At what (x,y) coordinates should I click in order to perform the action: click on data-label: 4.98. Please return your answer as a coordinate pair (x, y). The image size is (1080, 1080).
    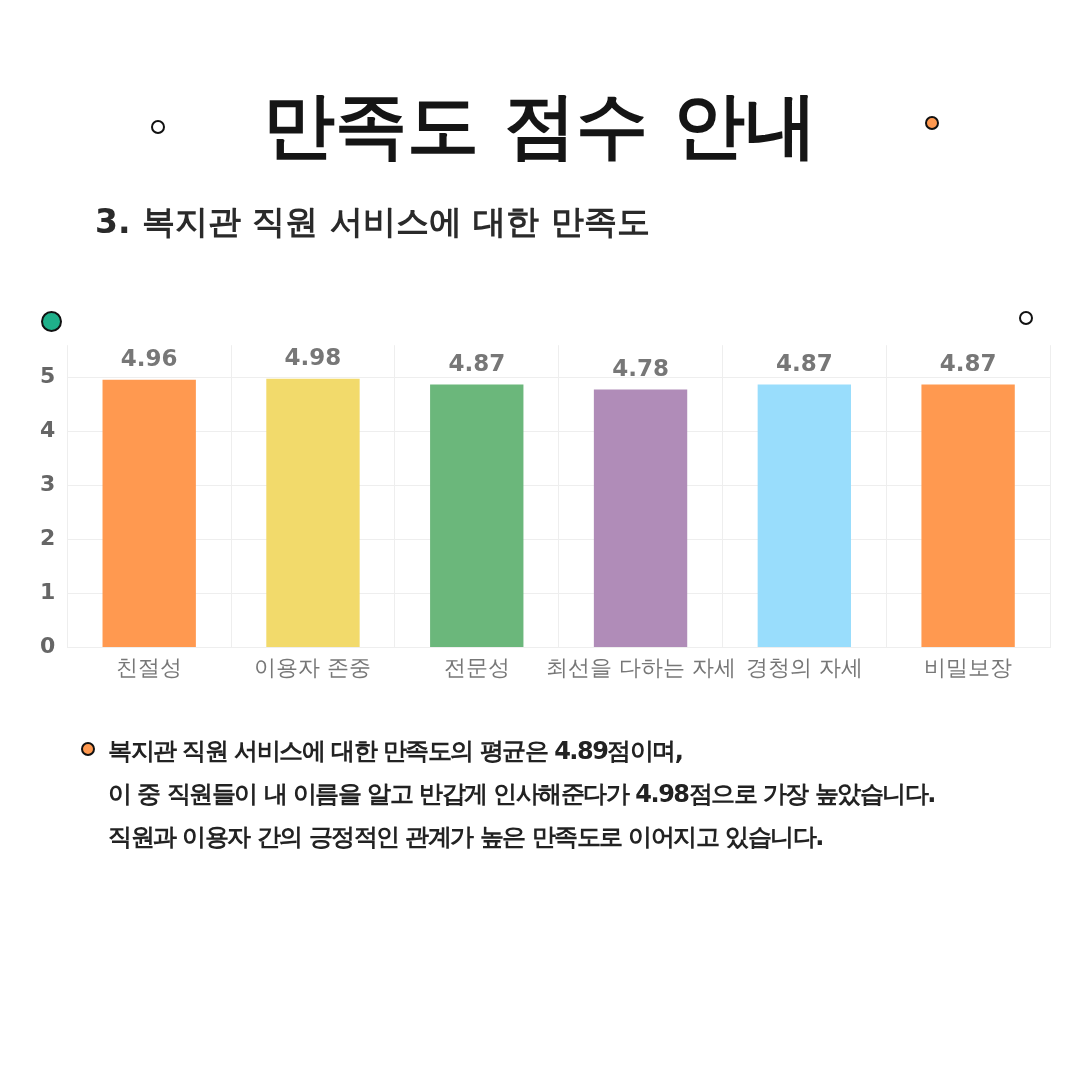
    Looking at the image, I should click on (313, 357).